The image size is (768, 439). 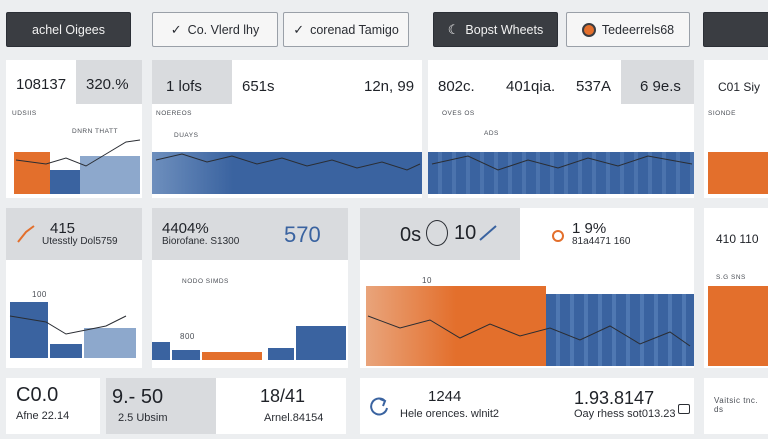 I want to click on stat-value: 651s, so click(x=258, y=86).